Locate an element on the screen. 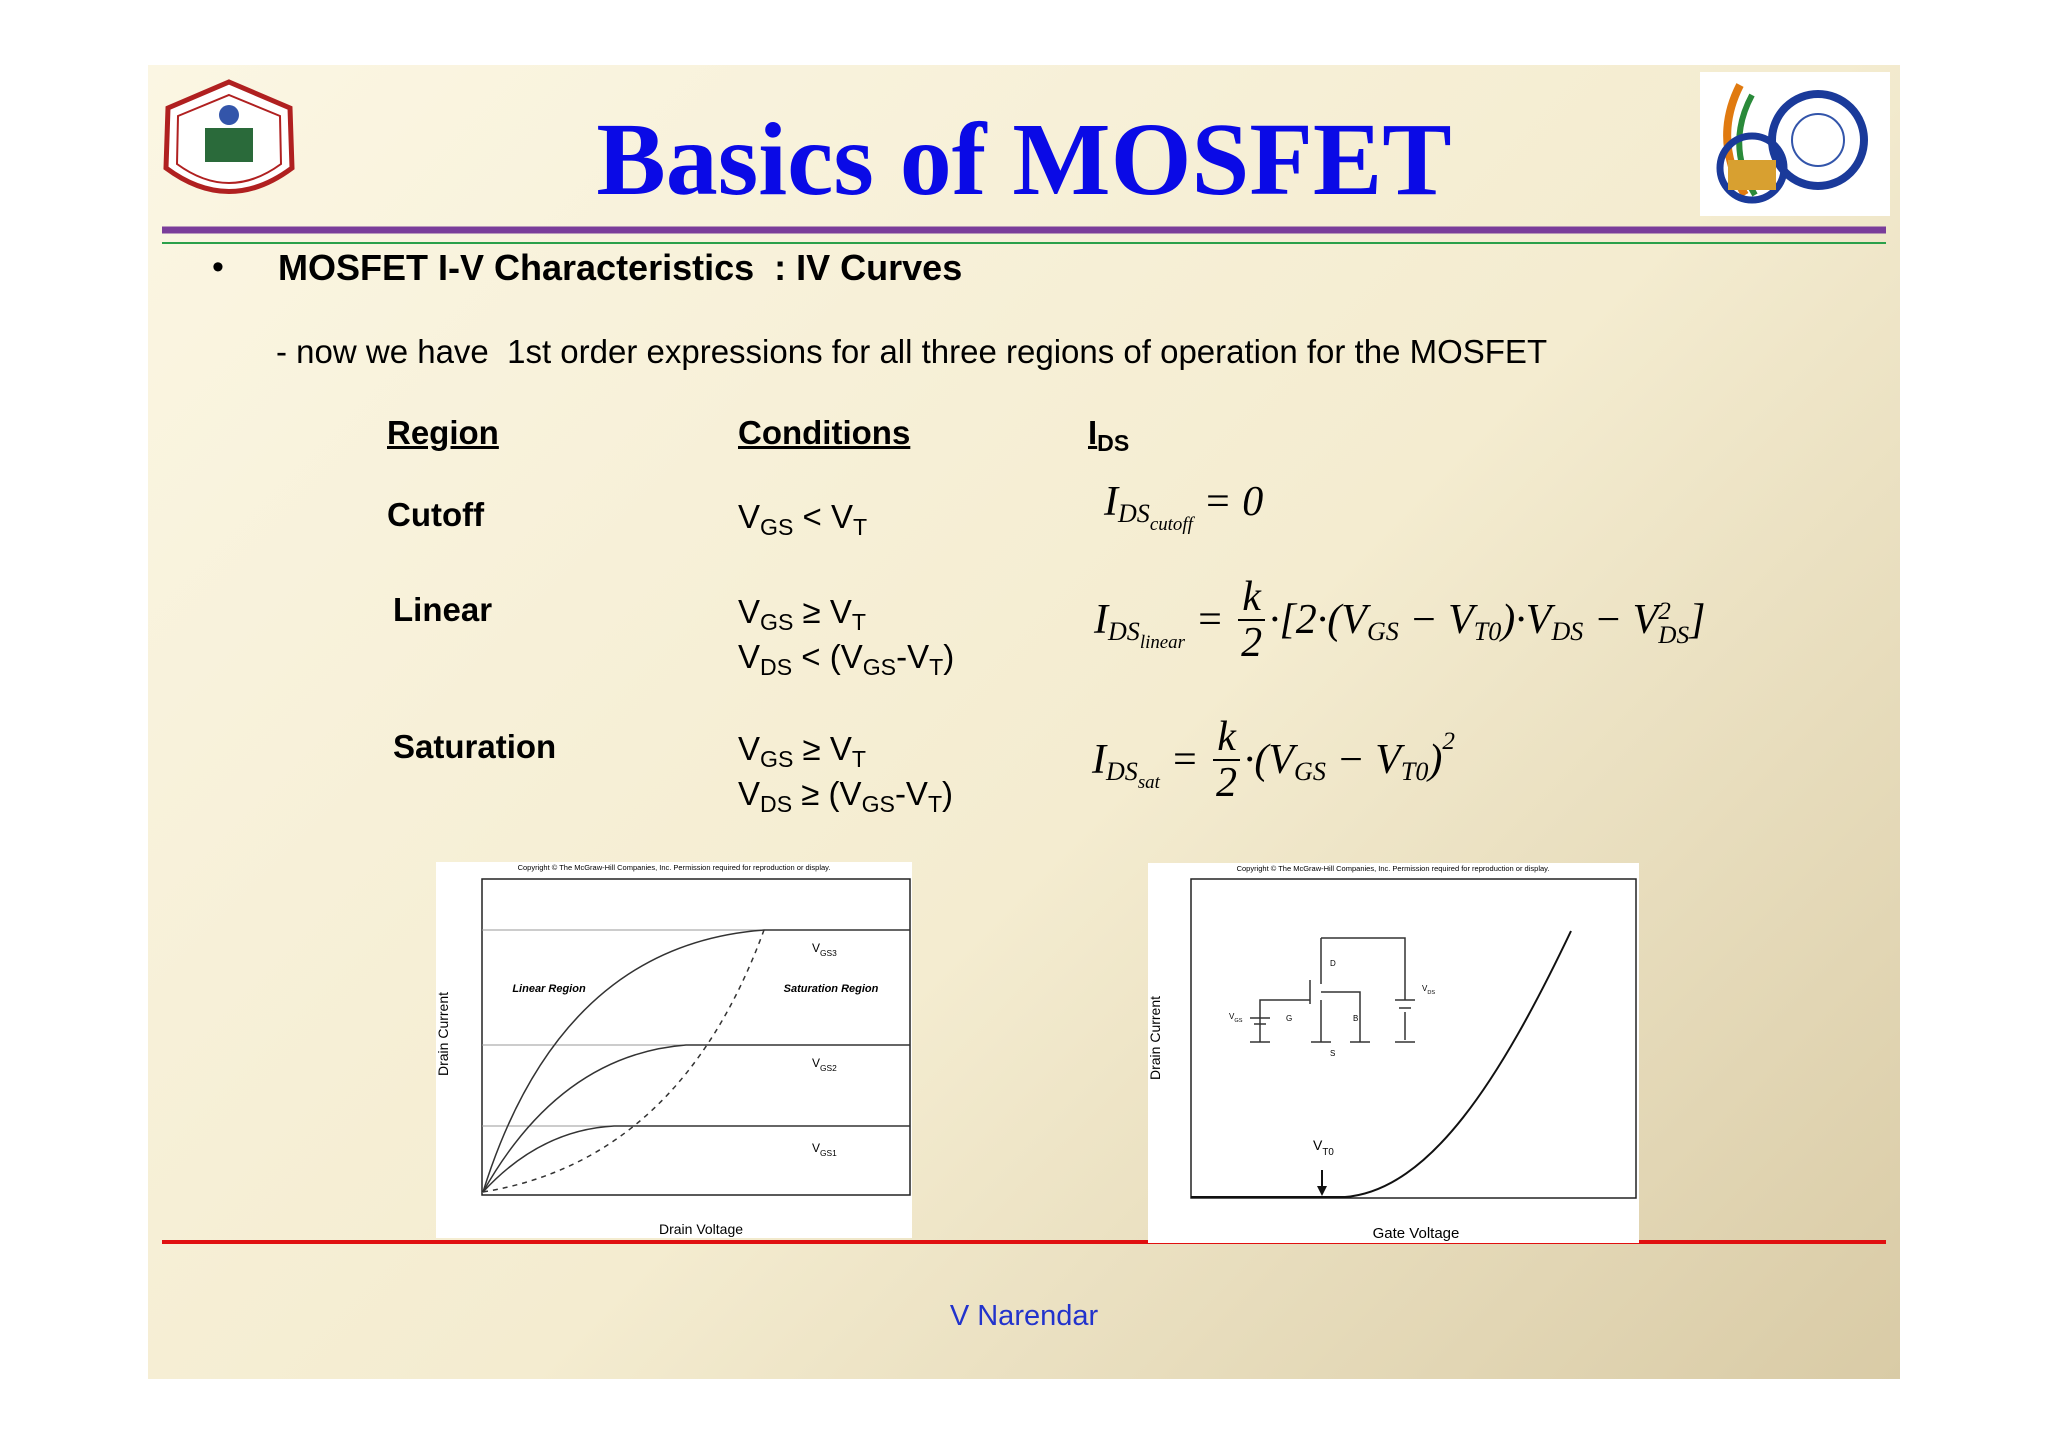 This screenshot has height=1447, width=2048. region-annotation: Saturation Region is located at coordinates (831, 989).